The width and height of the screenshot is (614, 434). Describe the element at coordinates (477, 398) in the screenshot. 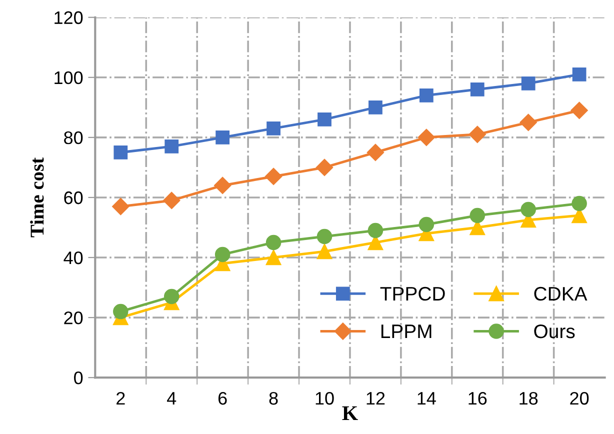

I see `x-tick-label: 16` at that location.